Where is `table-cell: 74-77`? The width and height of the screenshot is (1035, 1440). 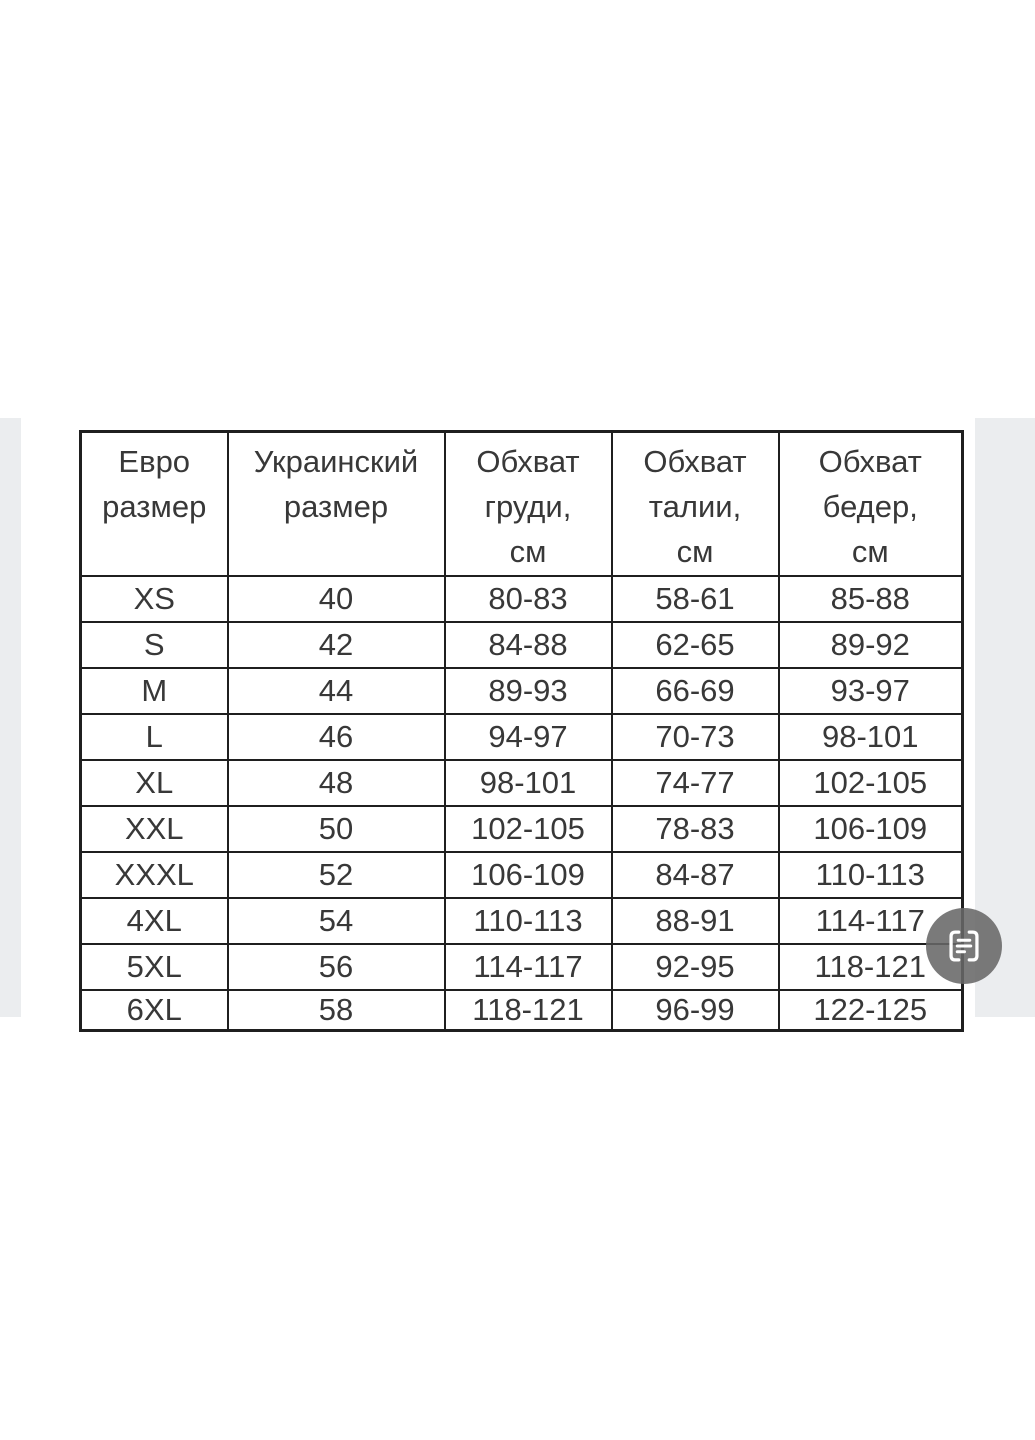
table-cell: 74-77 is located at coordinates (695, 783).